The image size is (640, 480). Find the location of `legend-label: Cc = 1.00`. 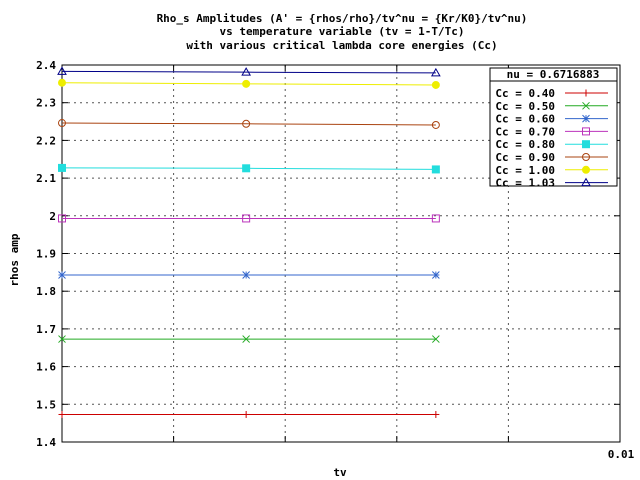

legend-label: Cc = 1.00 is located at coordinates (525, 170).